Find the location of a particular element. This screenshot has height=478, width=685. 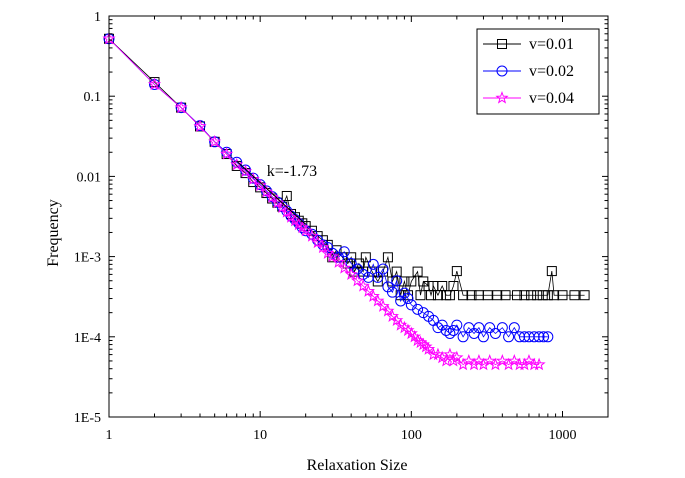

slope-label: k=-1.73 is located at coordinates (292, 171).